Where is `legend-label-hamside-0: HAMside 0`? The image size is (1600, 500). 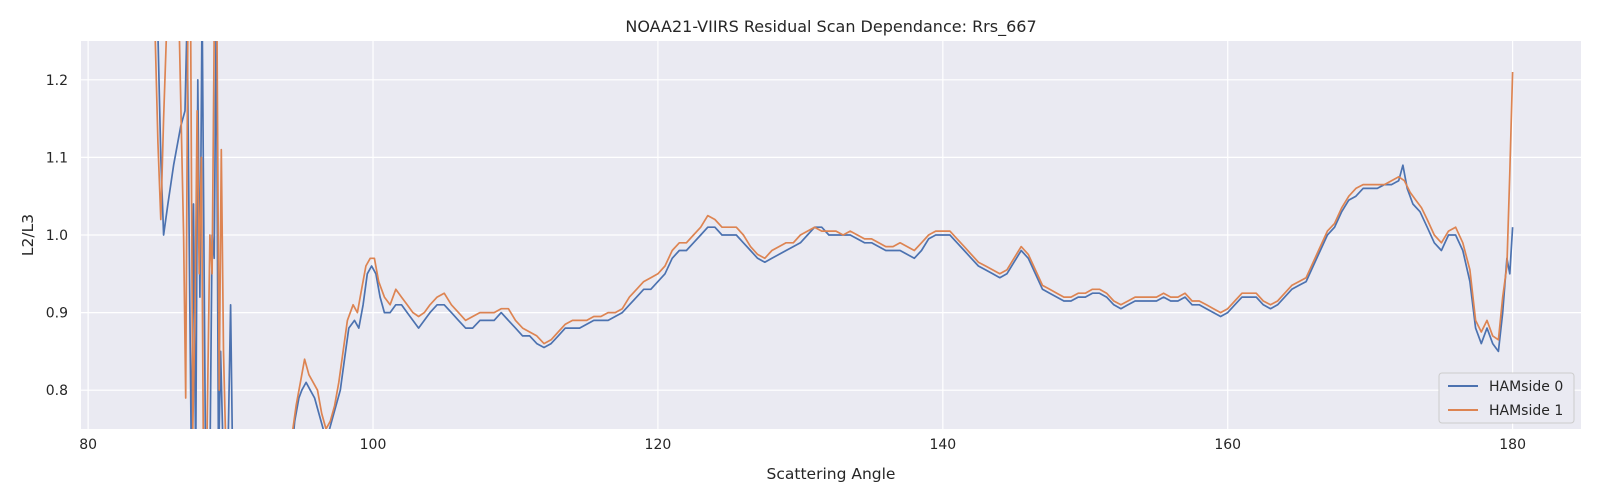 legend-label-hamside-0: HAMside 0 is located at coordinates (1526, 387).